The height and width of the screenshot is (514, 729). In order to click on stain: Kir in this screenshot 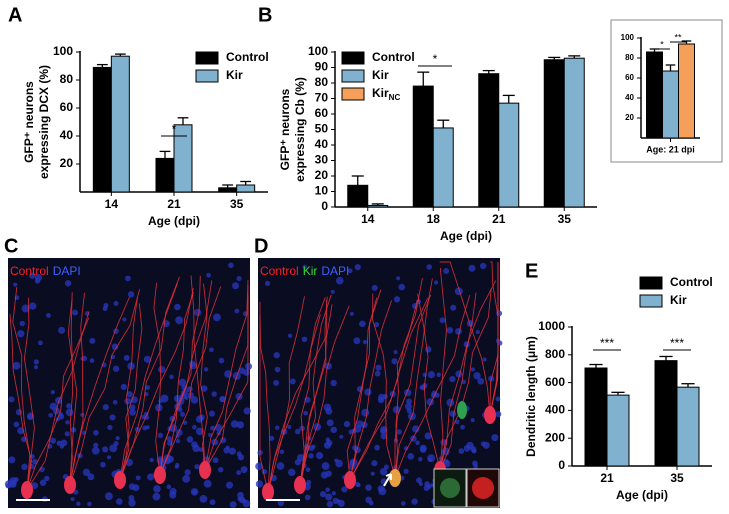, I will do `click(310, 271)`.